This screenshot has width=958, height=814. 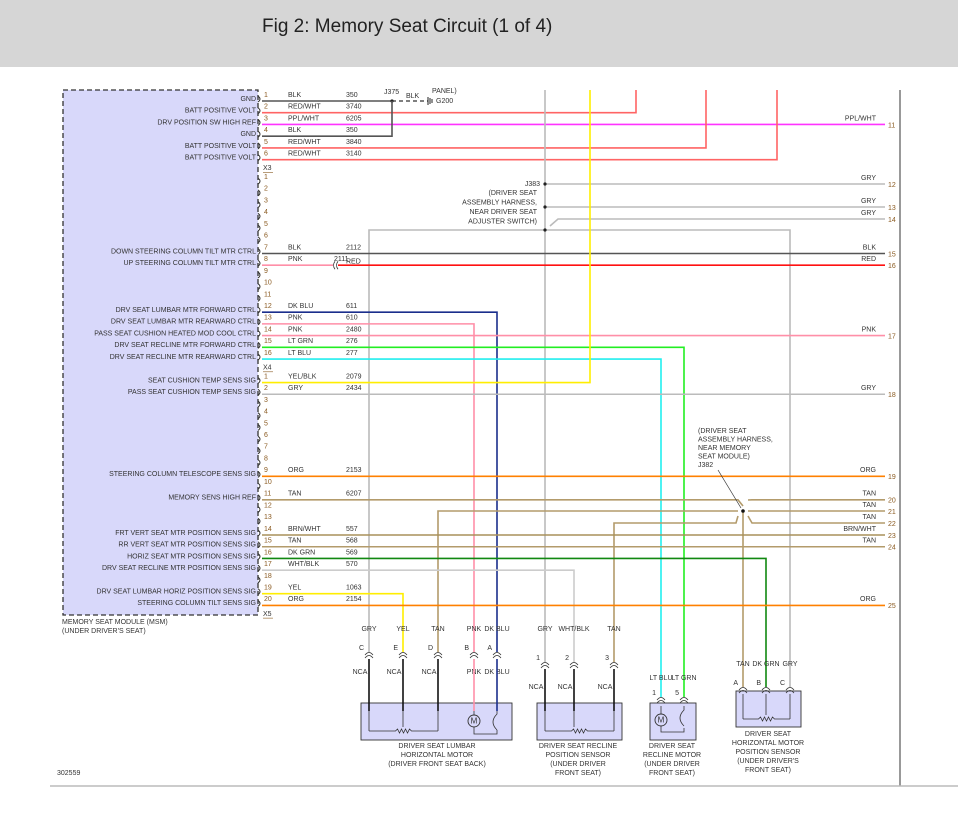 What do you see at coordinates (296, 470) in the screenshot?
I see `wire-color-label: ORG` at bounding box center [296, 470].